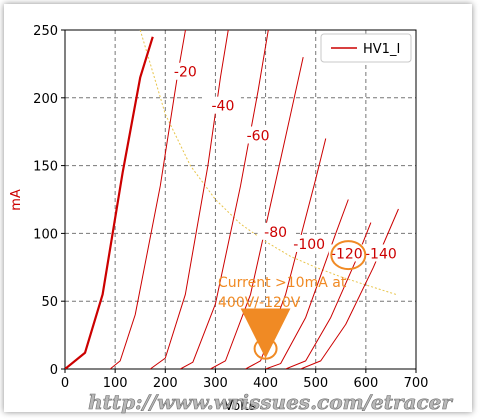 This screenshot has height=420, width=480. I want to click on watermark: http://www.wrissues.com/etracer, so click(270, 402).